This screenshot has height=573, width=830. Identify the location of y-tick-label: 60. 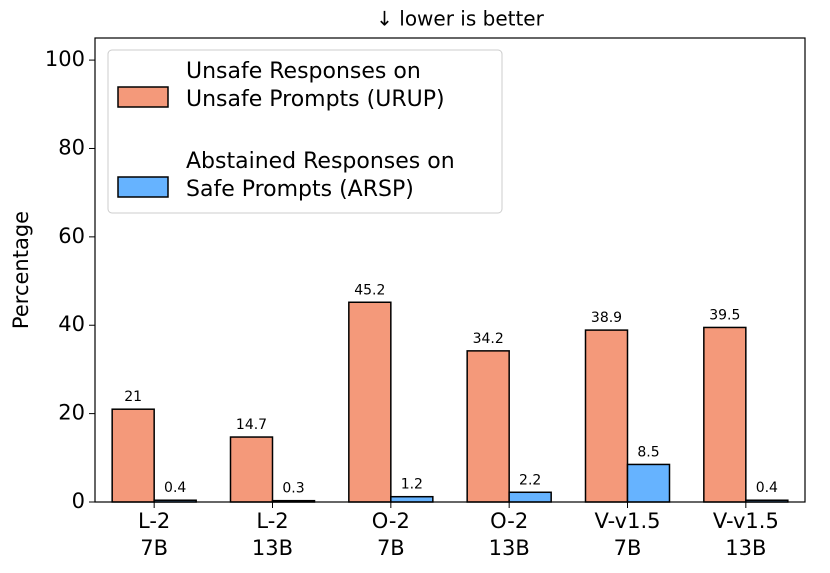
(71, 236).